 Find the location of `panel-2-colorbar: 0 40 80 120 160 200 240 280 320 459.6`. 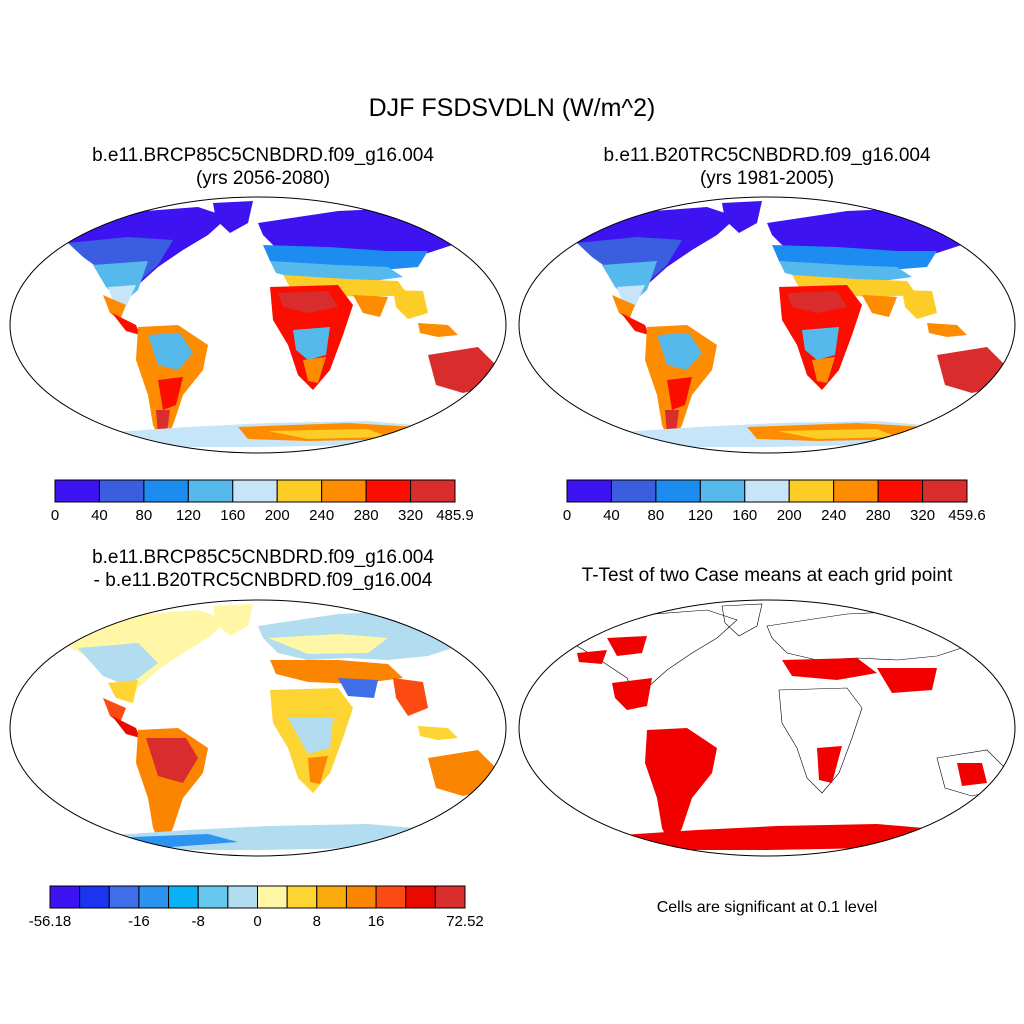

panel-2-colorbar: 0 40 80 120 160 200 240 280 320 459.6 is located at coordinates (774, 501).